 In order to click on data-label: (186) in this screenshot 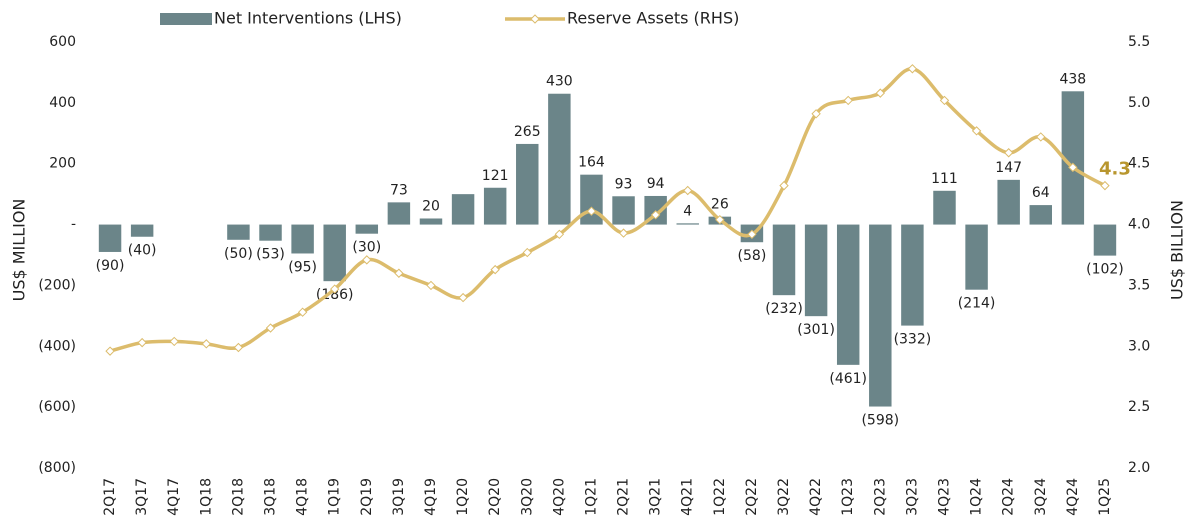, I will do `click(335, 295)`.